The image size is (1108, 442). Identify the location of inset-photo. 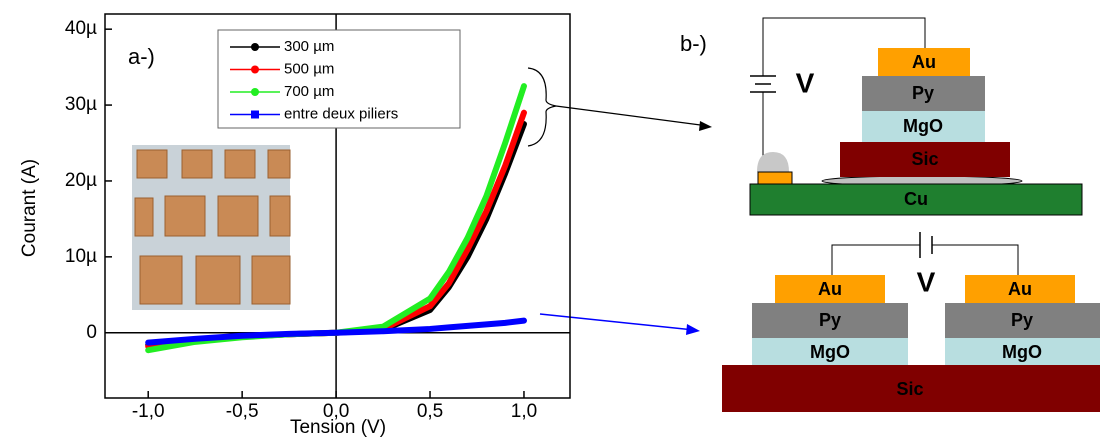
(211, 227).